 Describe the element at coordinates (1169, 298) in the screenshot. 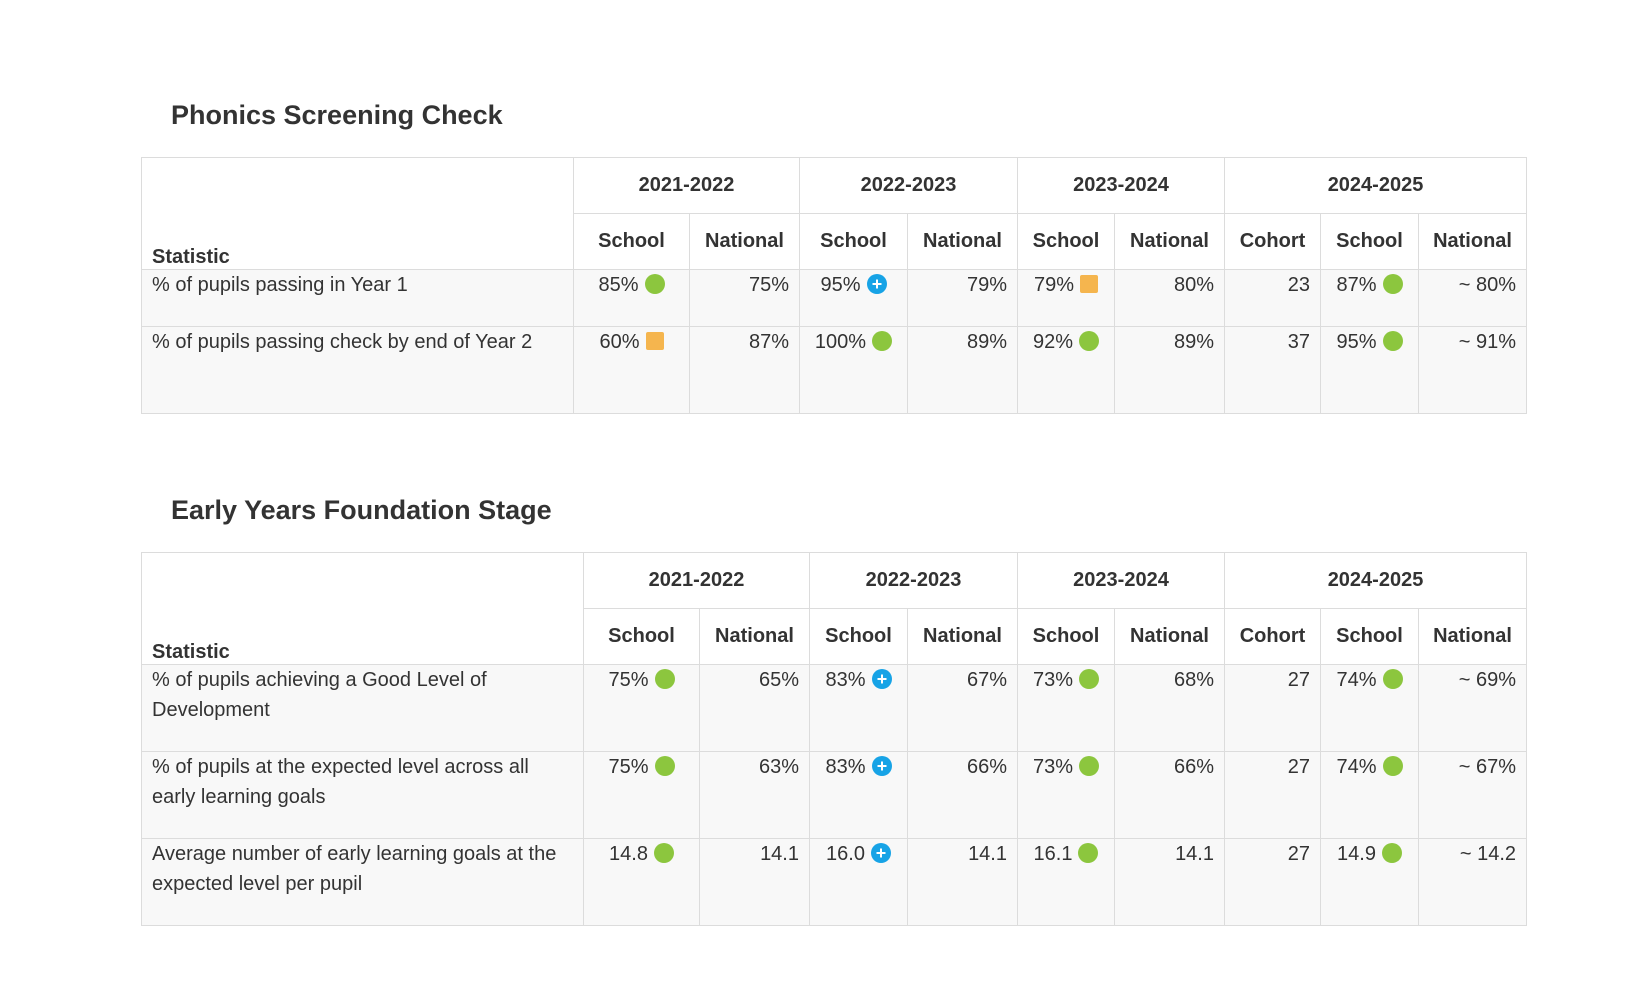

I see `national-value: 80%` at that location.